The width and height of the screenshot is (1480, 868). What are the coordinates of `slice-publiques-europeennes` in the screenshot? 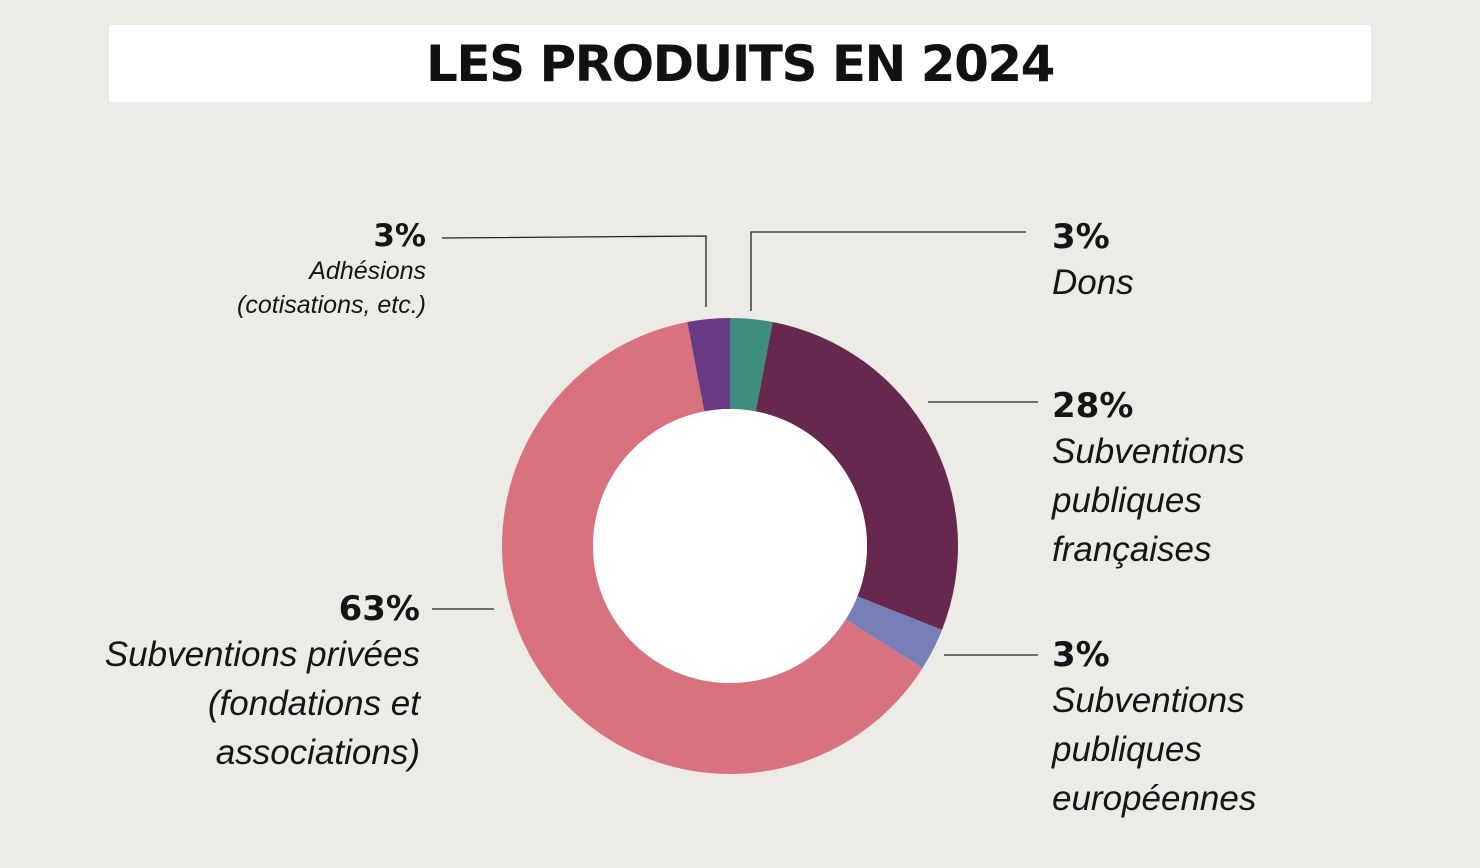 It's located at (893, 632).